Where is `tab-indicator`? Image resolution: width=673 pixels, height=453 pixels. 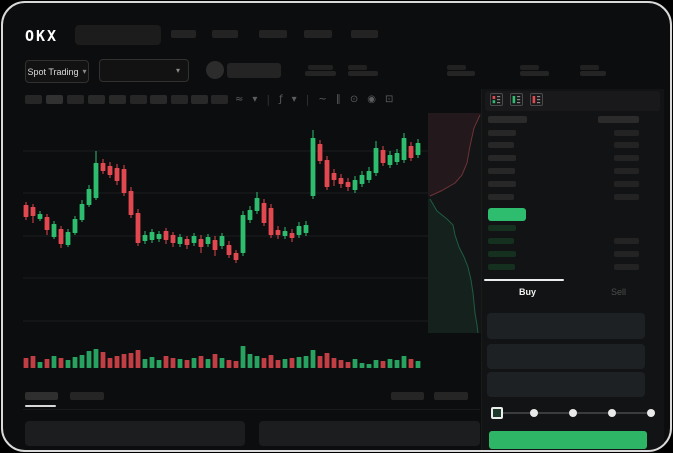
tab-indicator is located at coordinates (524, 280).